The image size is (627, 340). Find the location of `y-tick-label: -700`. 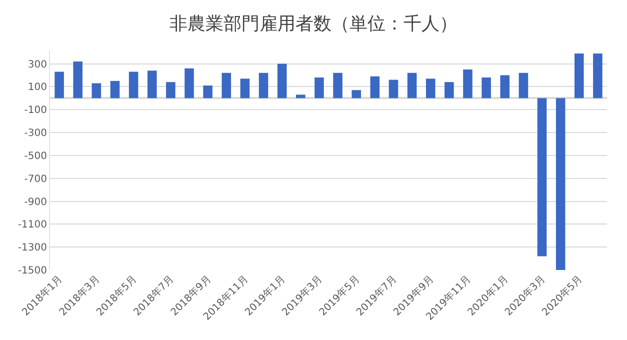

y-tick-label: -700 is located at coordinates (35, 179).